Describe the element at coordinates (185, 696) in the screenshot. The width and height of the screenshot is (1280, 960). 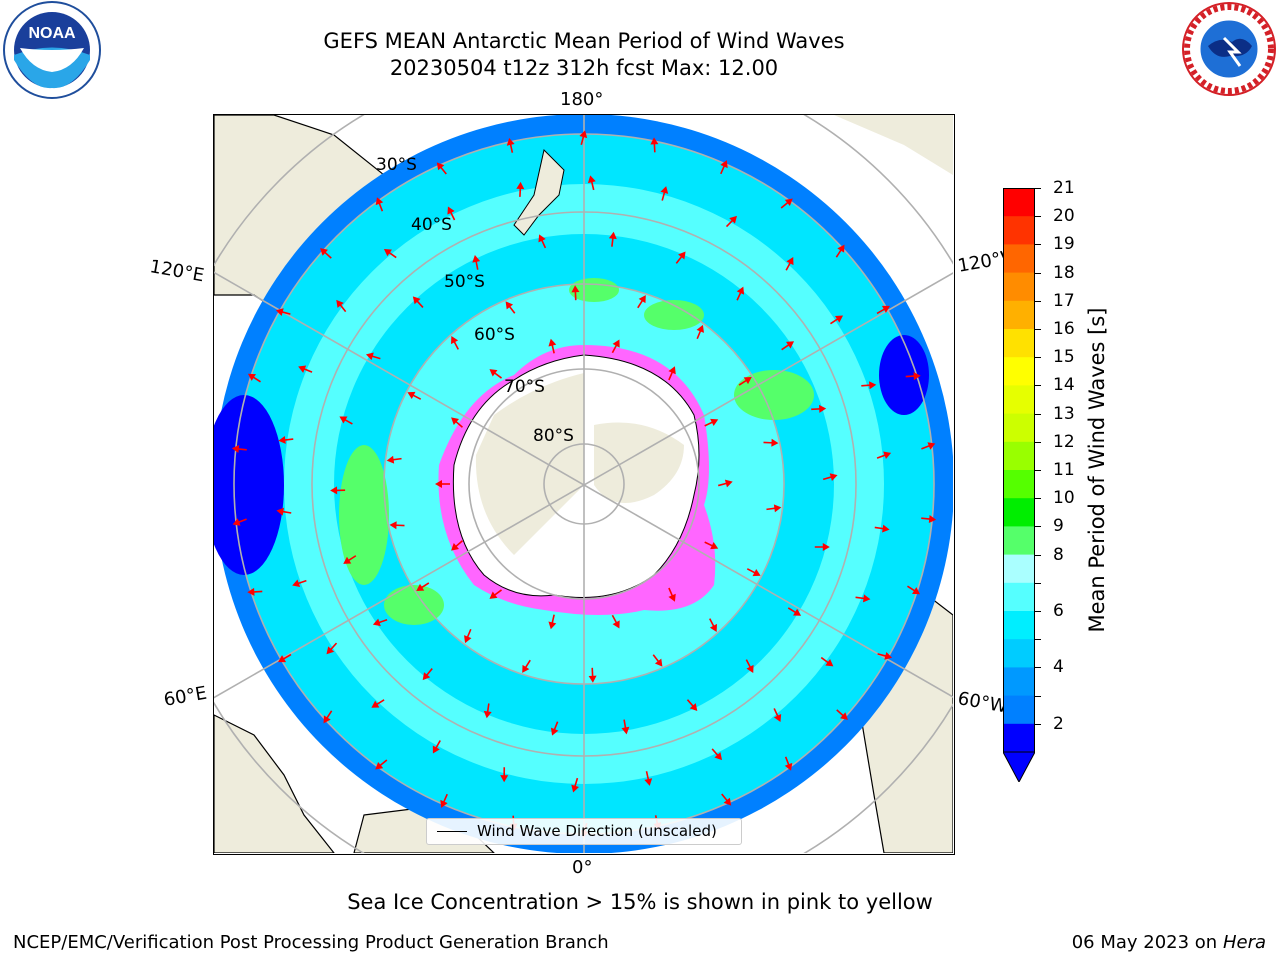
I see `longitude-label-60e: 60°E` at that location.